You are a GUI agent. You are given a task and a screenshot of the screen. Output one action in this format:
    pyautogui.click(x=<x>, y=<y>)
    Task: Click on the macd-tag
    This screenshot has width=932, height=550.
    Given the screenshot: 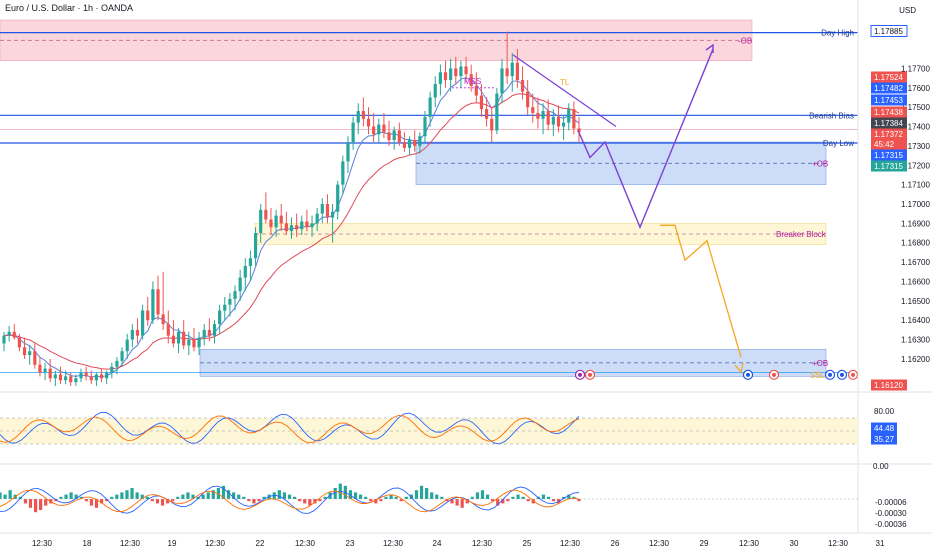 What is the action you would take?
    pyautogui.click(x=891, y=502)
    